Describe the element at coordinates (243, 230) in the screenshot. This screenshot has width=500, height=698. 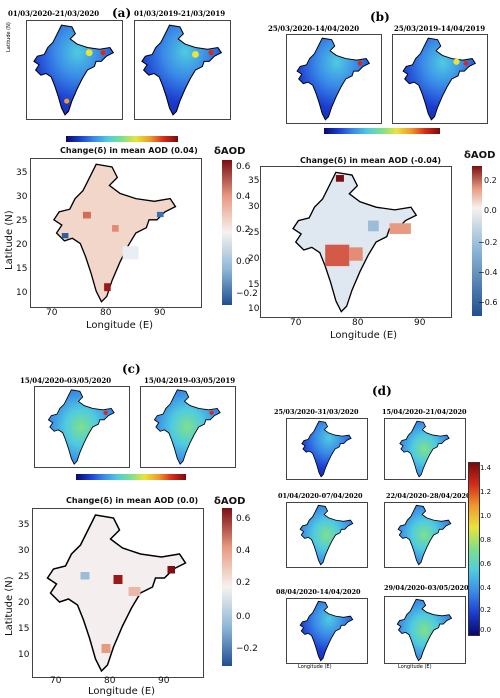
I see `panel-a-cbar-tick-2: 0.2` at that location.